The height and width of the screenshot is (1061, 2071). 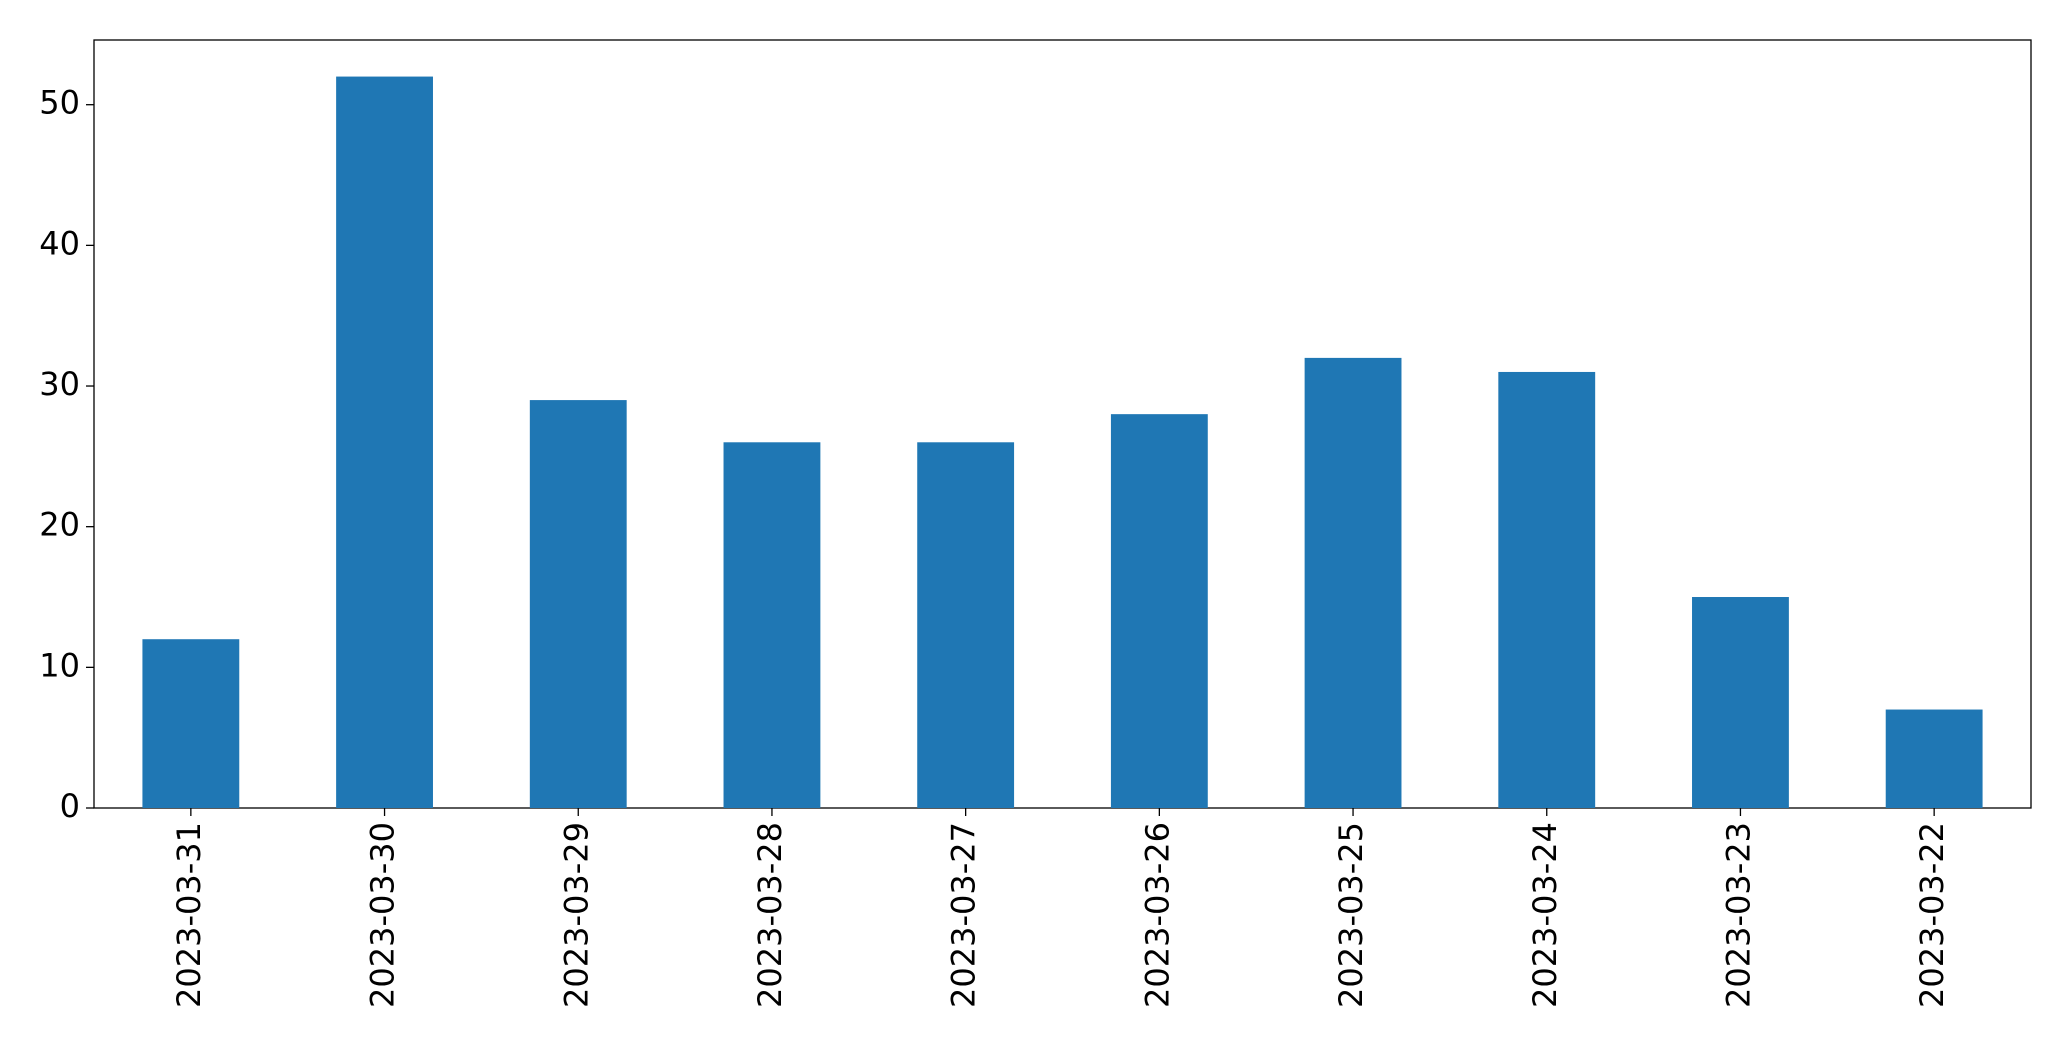 What do you see at coordinates (189, 915) in the screenshot?
I see `x-tick-label: 2023-03-31` at bounding box center [189, 915].